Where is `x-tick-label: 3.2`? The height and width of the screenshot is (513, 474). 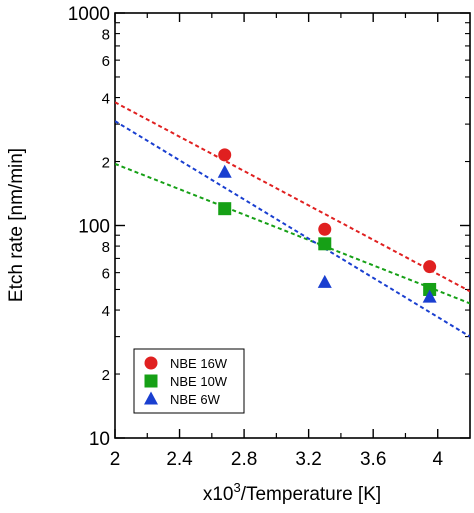 x-tick-label: 3.2 is located at coordinates (308, 459).